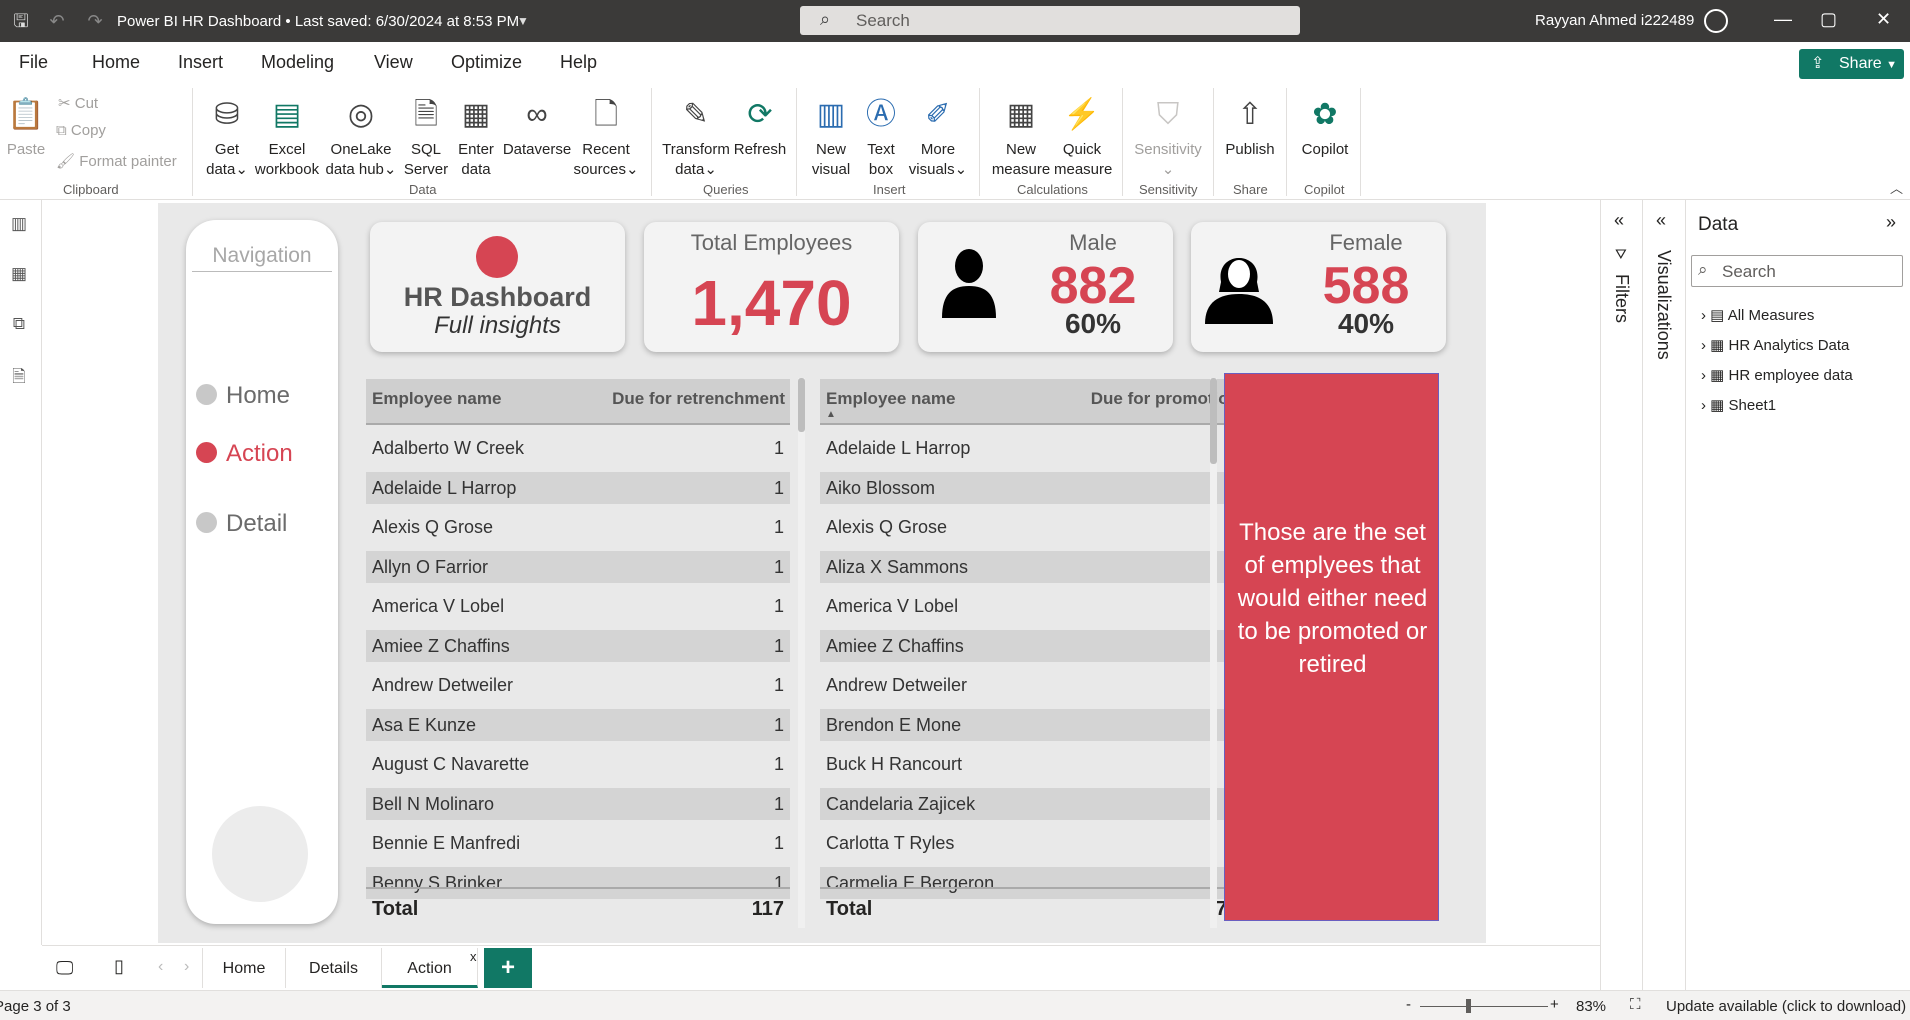 The width and height of the screenshot is (1910, 1020). Describe the element at coordinates (1891, 222) in the screenshot. I see `collapse-data-icon: »` at that location.